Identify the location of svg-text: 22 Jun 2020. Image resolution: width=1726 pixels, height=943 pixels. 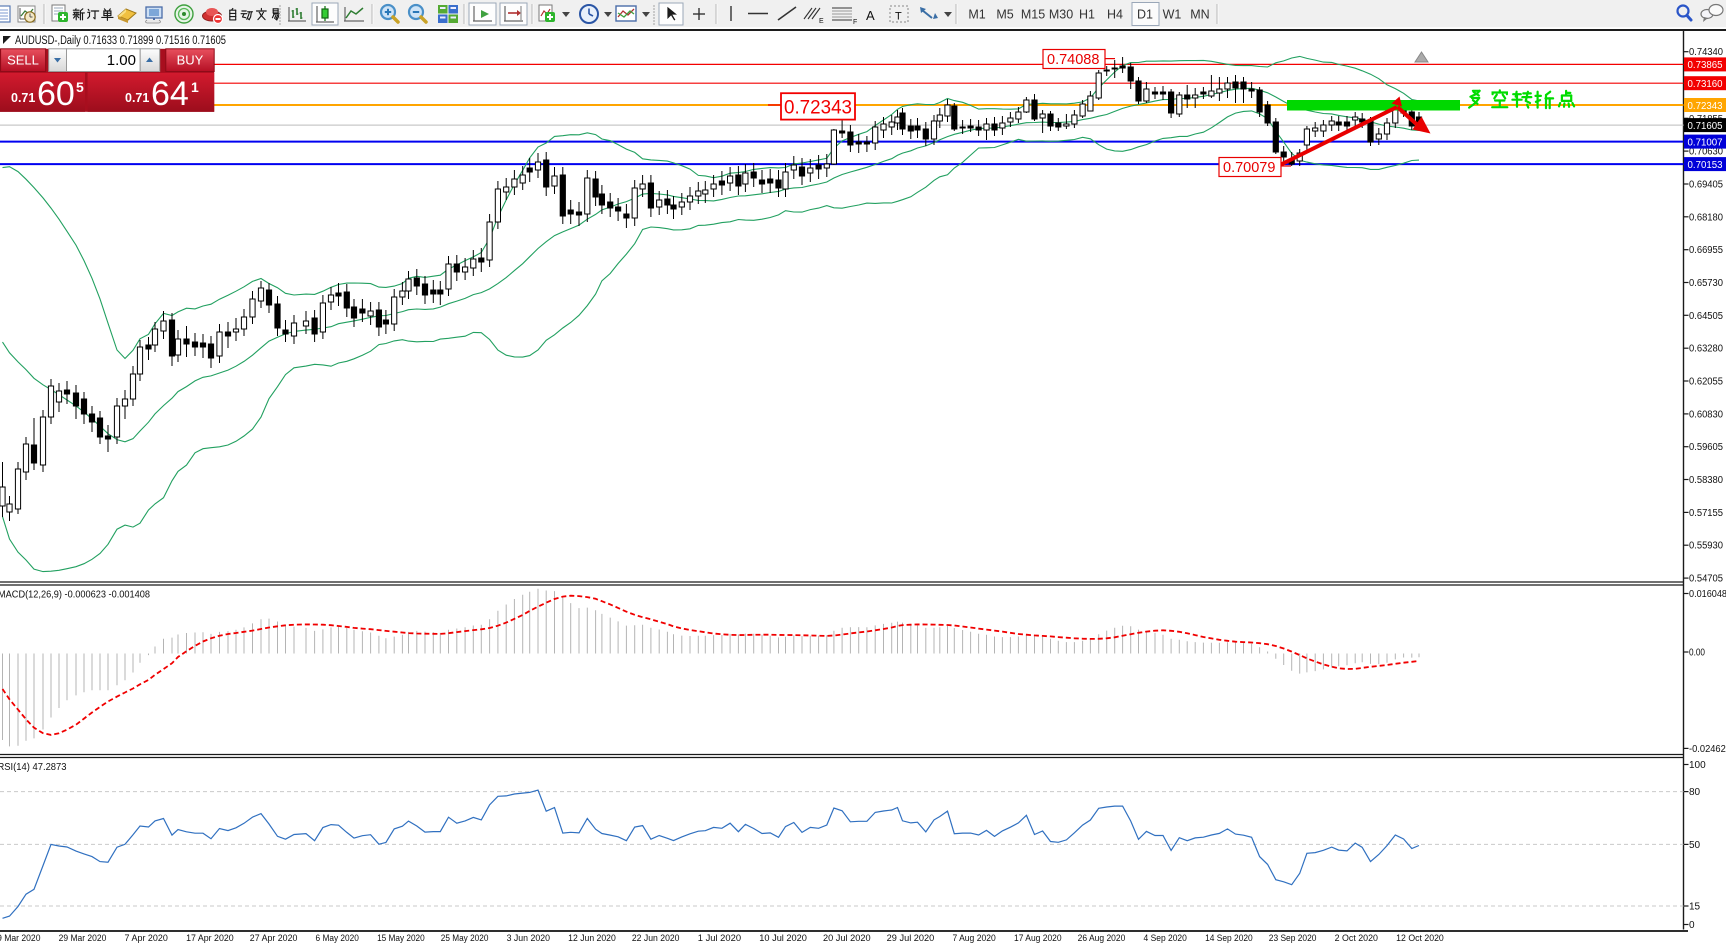
(656, 938).